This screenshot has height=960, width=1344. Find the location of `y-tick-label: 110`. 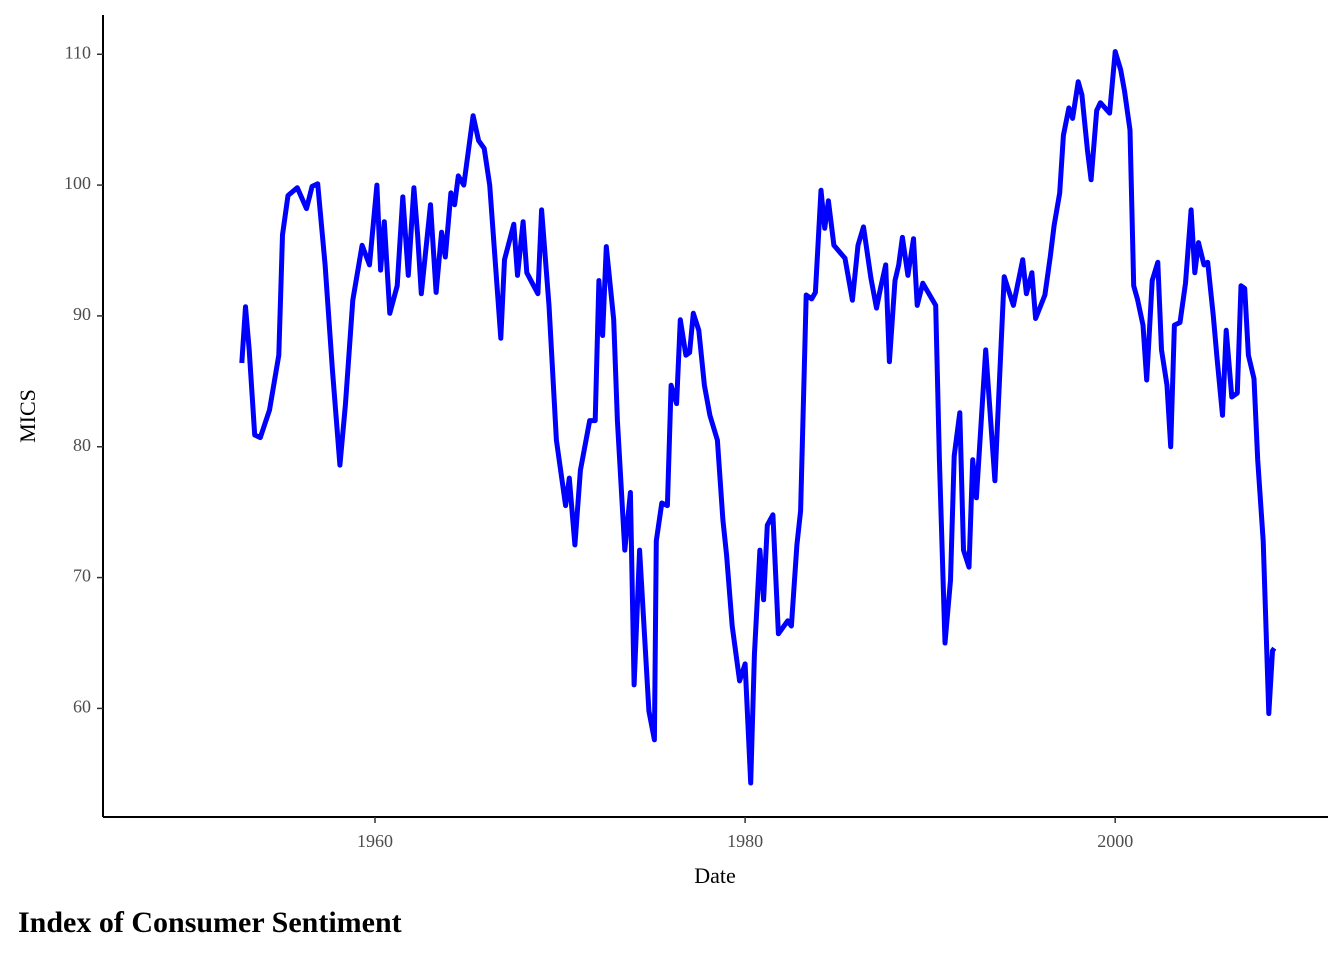

y-tick-label: 110 is located at coordinates (78, 52).